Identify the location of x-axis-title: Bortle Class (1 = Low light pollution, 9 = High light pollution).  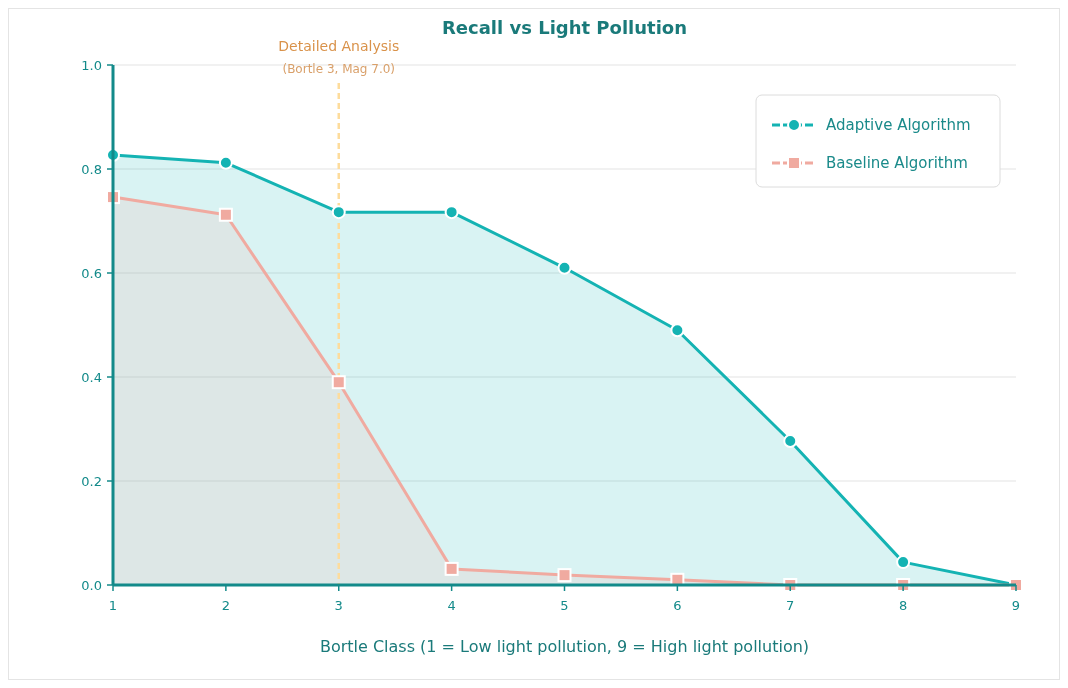
(564, 646).